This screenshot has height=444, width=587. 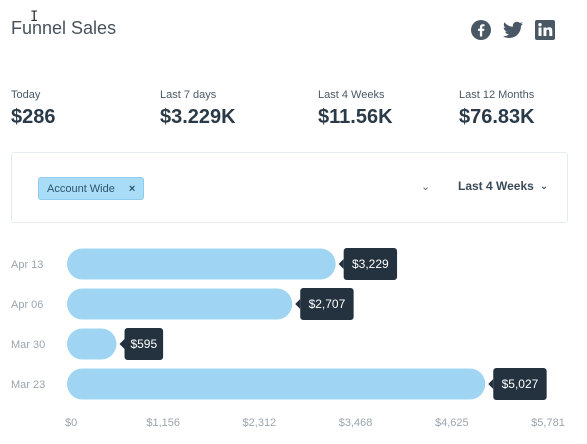 I want to click on text-cursor-icon: I, so click(x=34, y=17).